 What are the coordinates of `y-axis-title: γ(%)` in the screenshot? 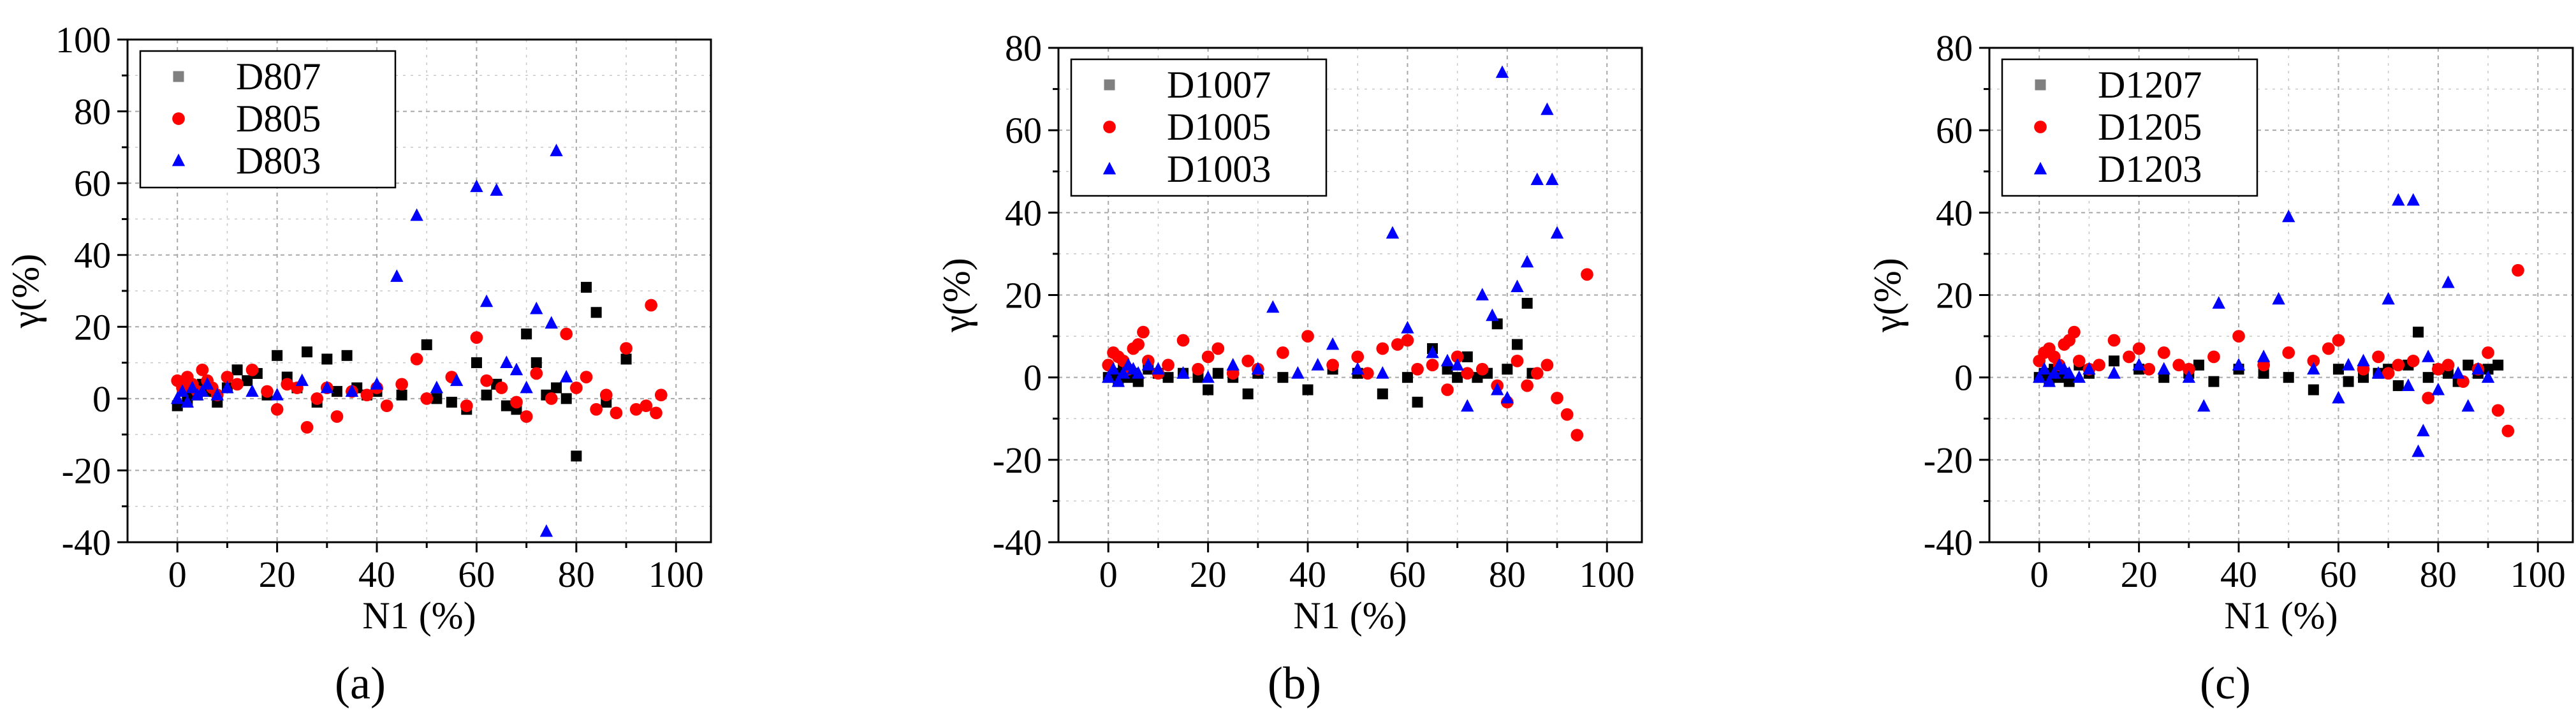 It's located at (1887, 295).